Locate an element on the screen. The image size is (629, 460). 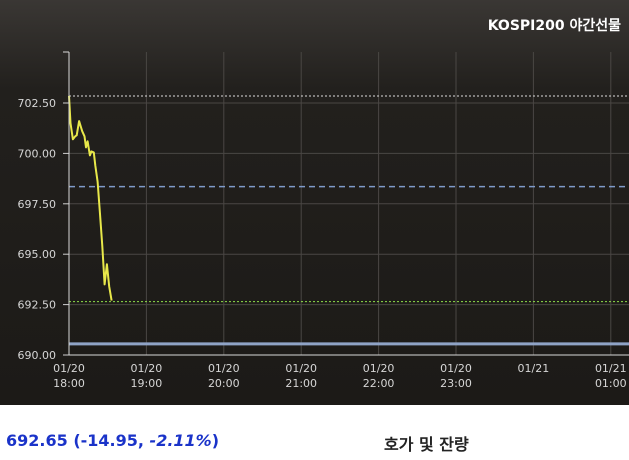
x-tick-label-time: 23:00 is located at coordinates (456, 383).